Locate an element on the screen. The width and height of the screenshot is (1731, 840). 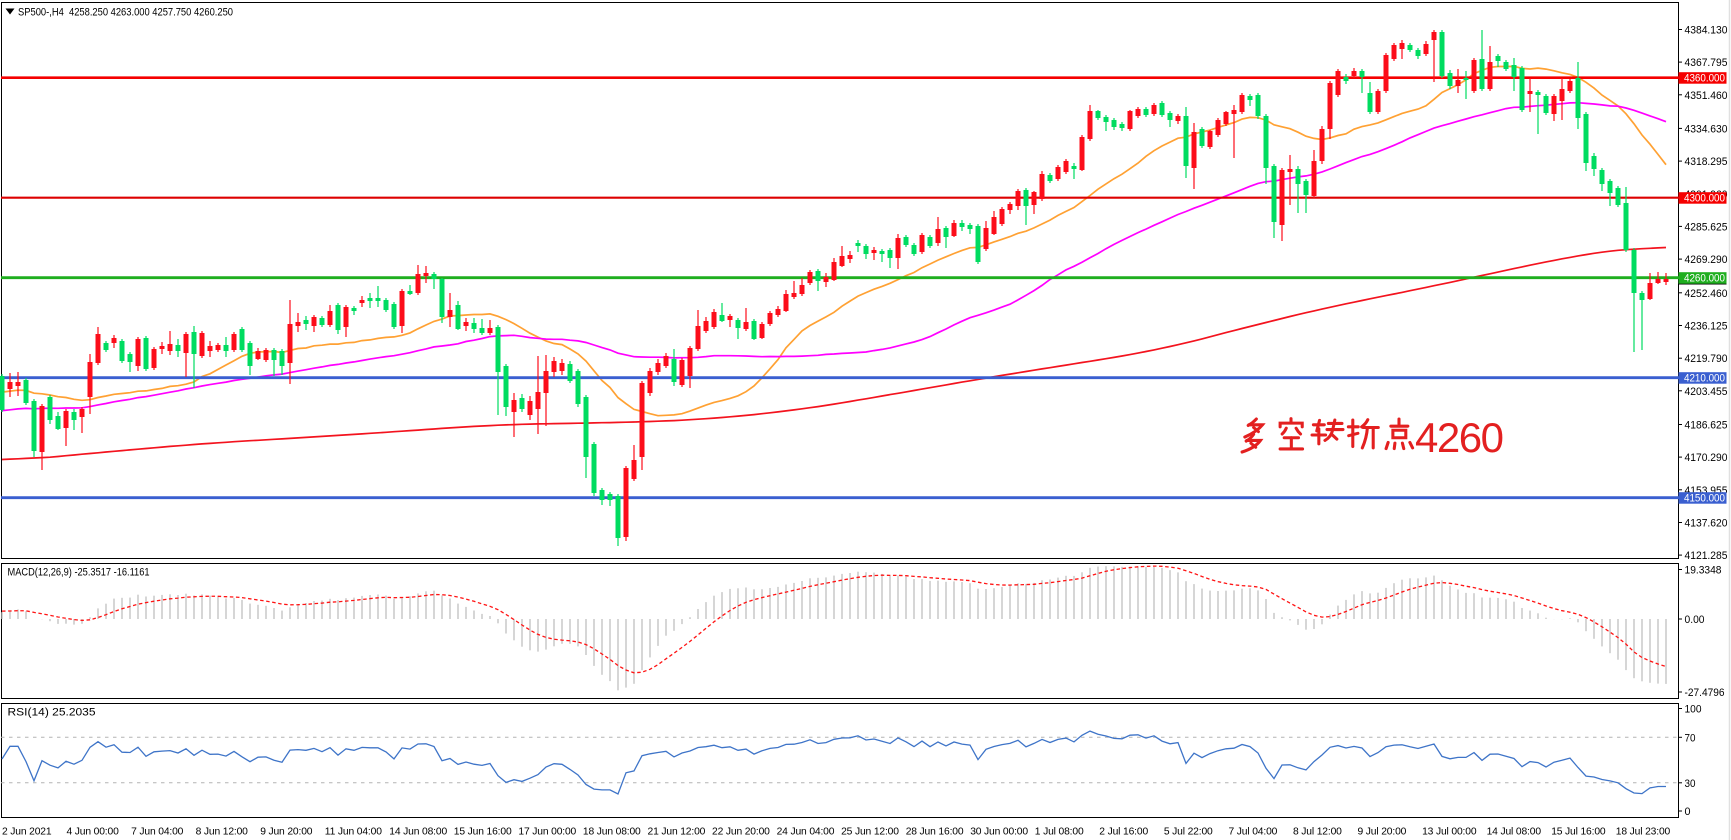
svg-text: 14 Jun 08:00 is located at coordinates (418, 832).